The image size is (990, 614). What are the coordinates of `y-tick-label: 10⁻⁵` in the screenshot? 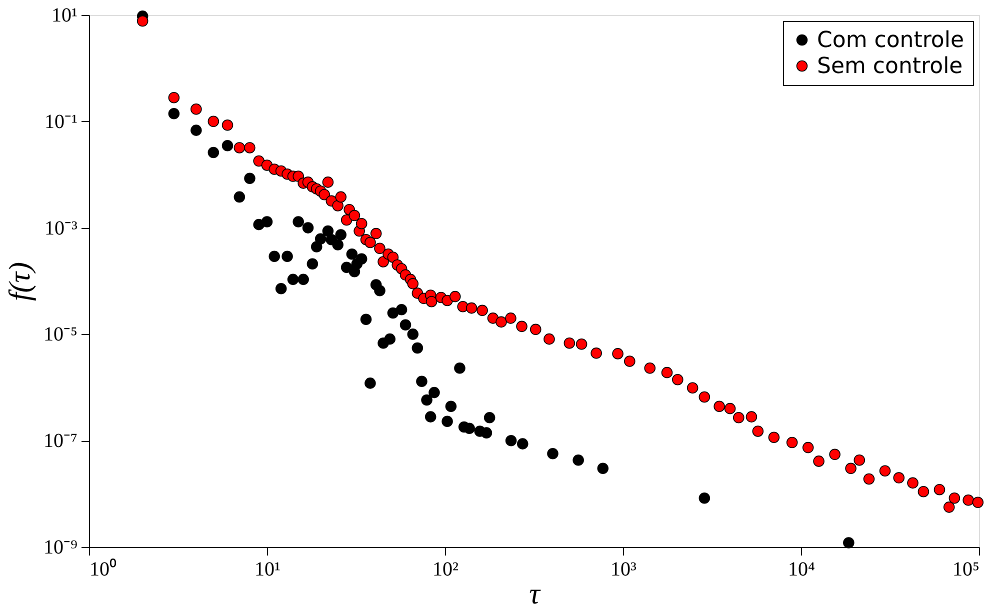 It's located at (61, 335).